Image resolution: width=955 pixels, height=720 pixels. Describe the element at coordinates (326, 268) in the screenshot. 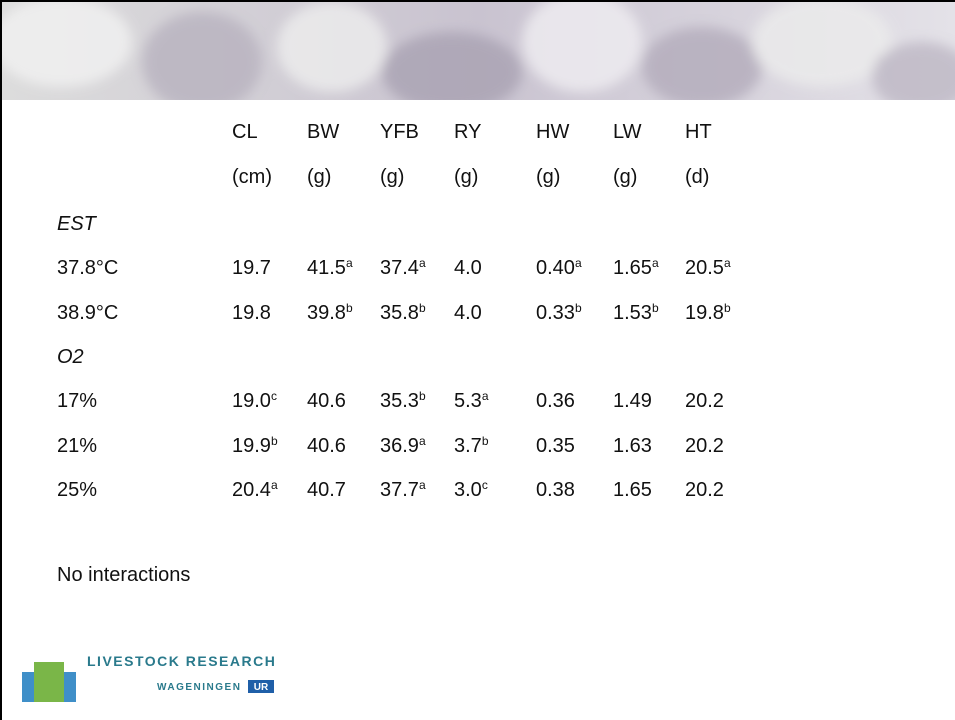

I see `cell-value: 41.5` at that location.